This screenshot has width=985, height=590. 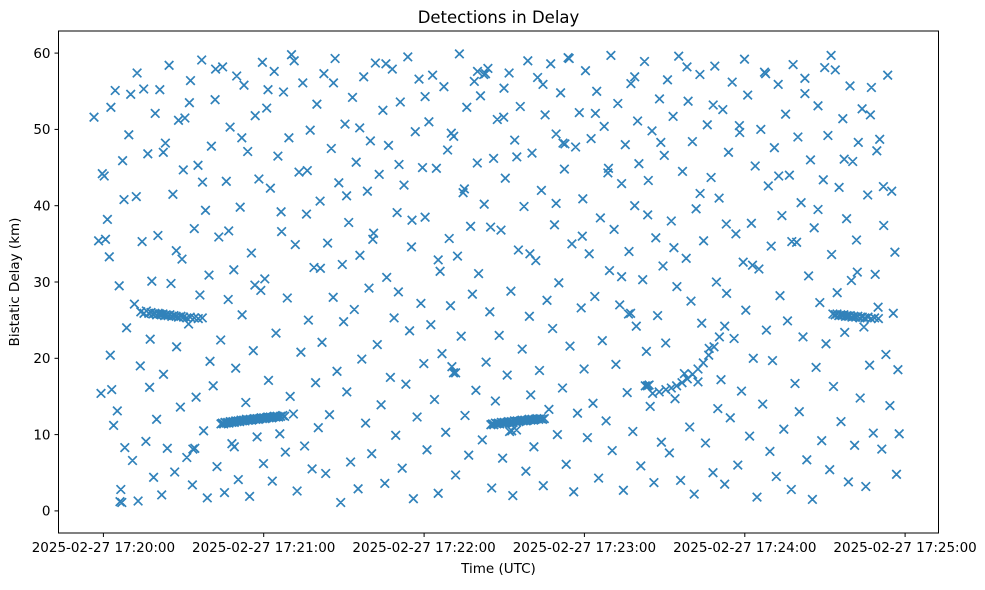 What do you see at coordinates (498, 17) in the screenshot?
I see `chart-title: Detections in Delay` at bounding box center [498, 17].